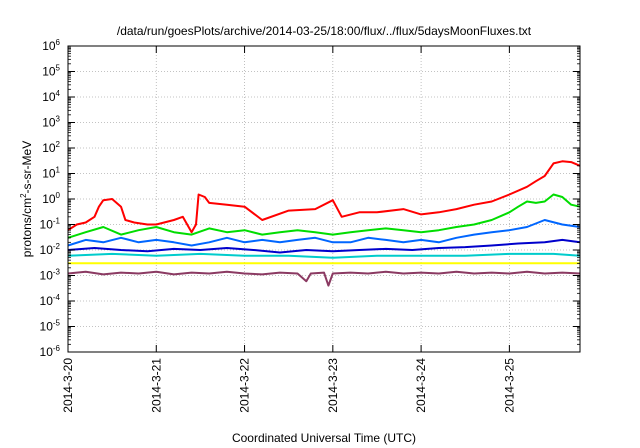  I want to click on y-tick-exponent: -2, so click(57, 246).